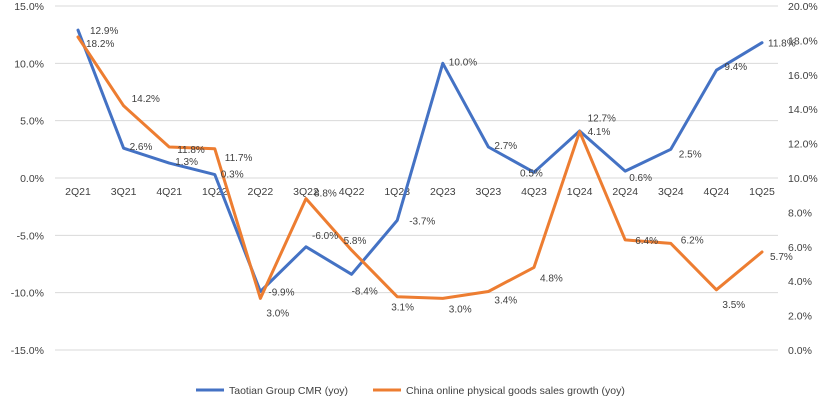 This screenshot has height=407, width=824. Describe the element at coordinates (599, 132) in the screenshot. I see `cmr-data-label: 4.1%` at that location.